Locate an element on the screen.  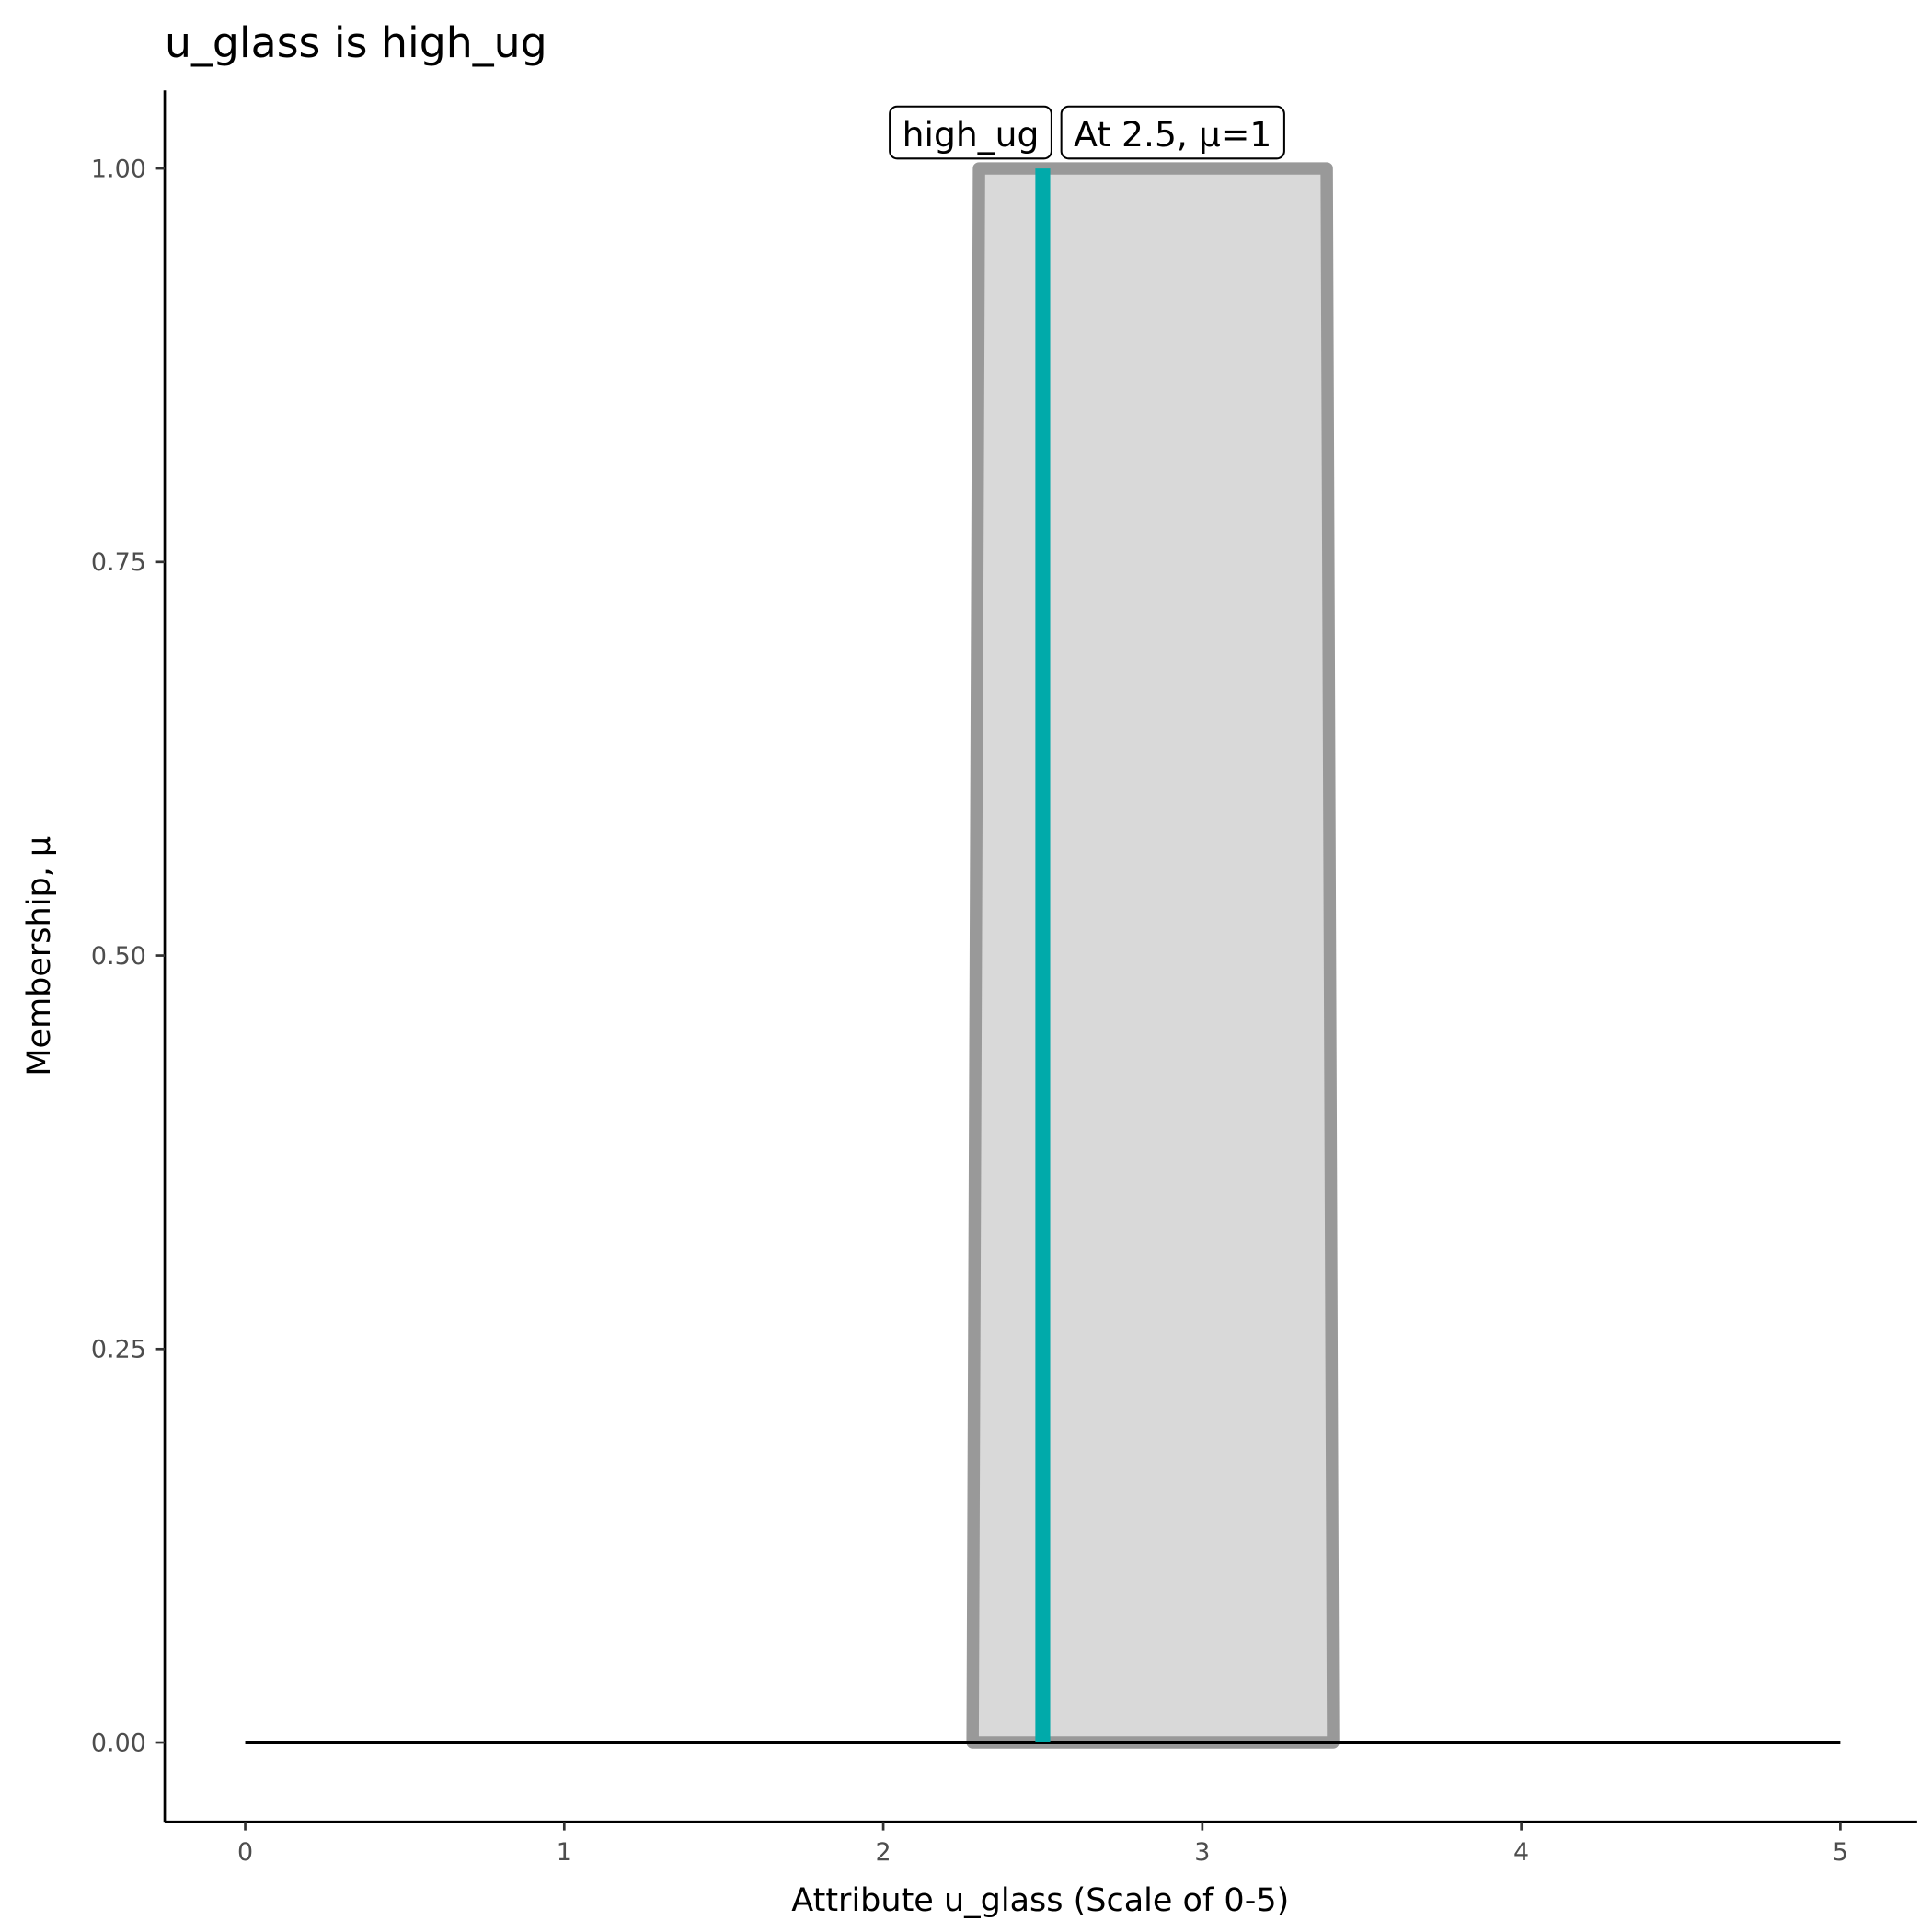
label-text: high_ug is located at coordinates (972, 134).